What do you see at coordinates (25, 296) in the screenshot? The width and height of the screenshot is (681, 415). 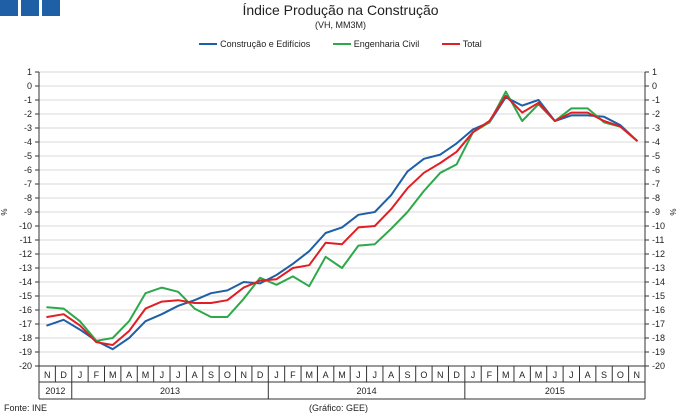 I see `y-tick-label-left: -15` at bounding box center [25, 296].